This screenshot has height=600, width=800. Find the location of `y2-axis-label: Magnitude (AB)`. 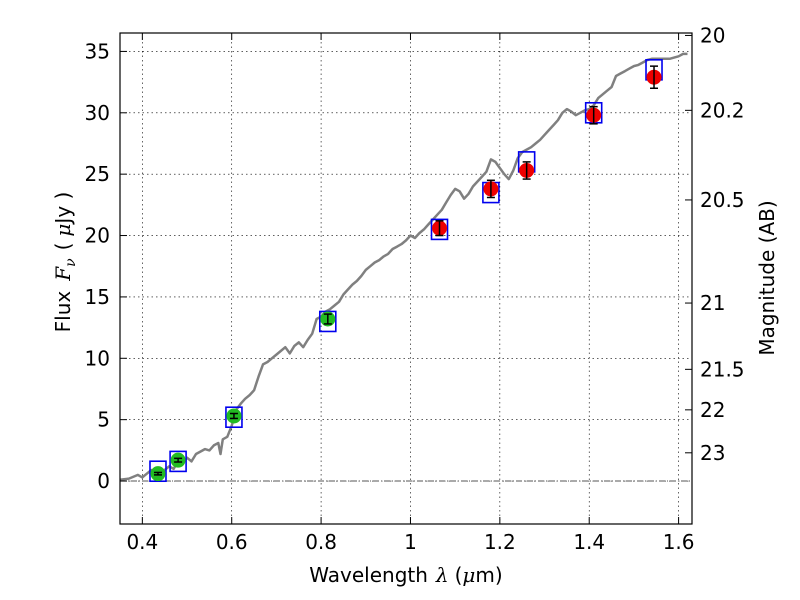

y2-axis-label: Magnitude (AB) is located at coordinates (767, 277).